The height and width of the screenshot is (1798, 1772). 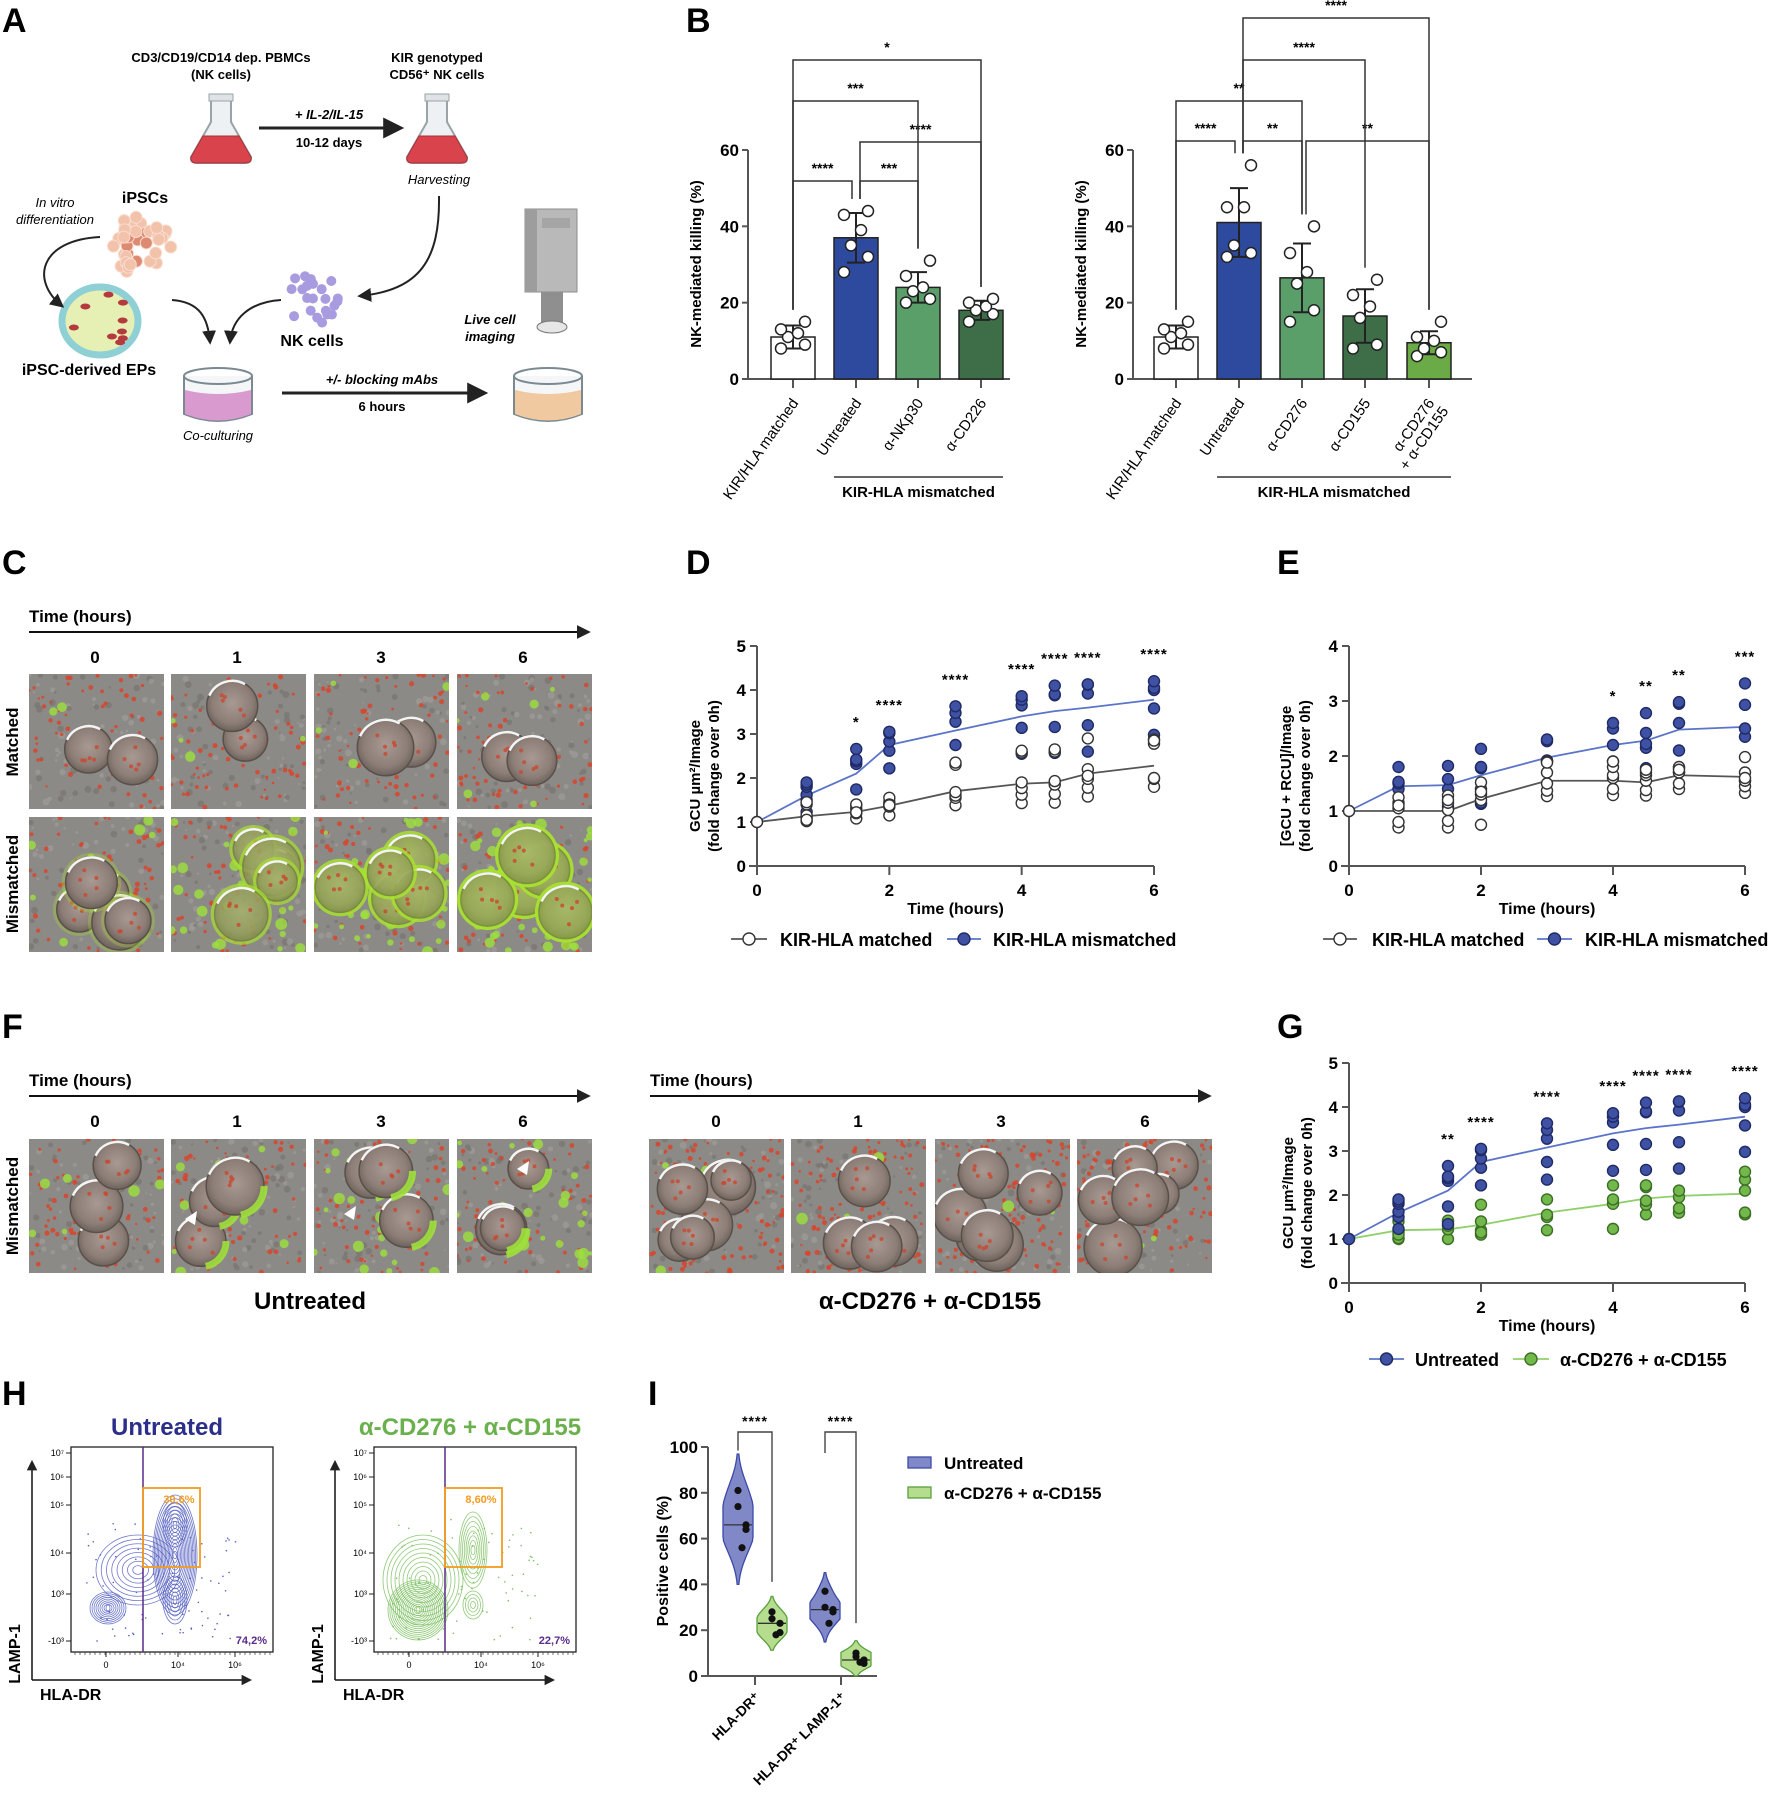 What do you see at coordinates (855, 88) in the screenshot?
I see `significance-label: ***` at bounding box center [855, 88].